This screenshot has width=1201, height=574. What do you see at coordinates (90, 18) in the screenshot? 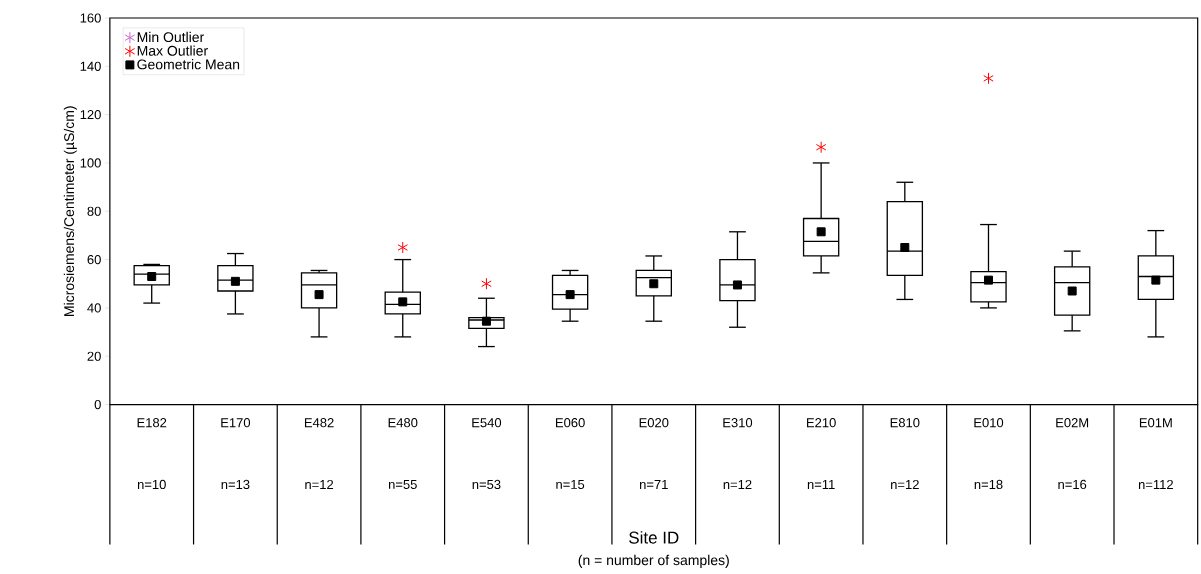
I see `y-tick-label: 160` at bounding box center [90, 18].